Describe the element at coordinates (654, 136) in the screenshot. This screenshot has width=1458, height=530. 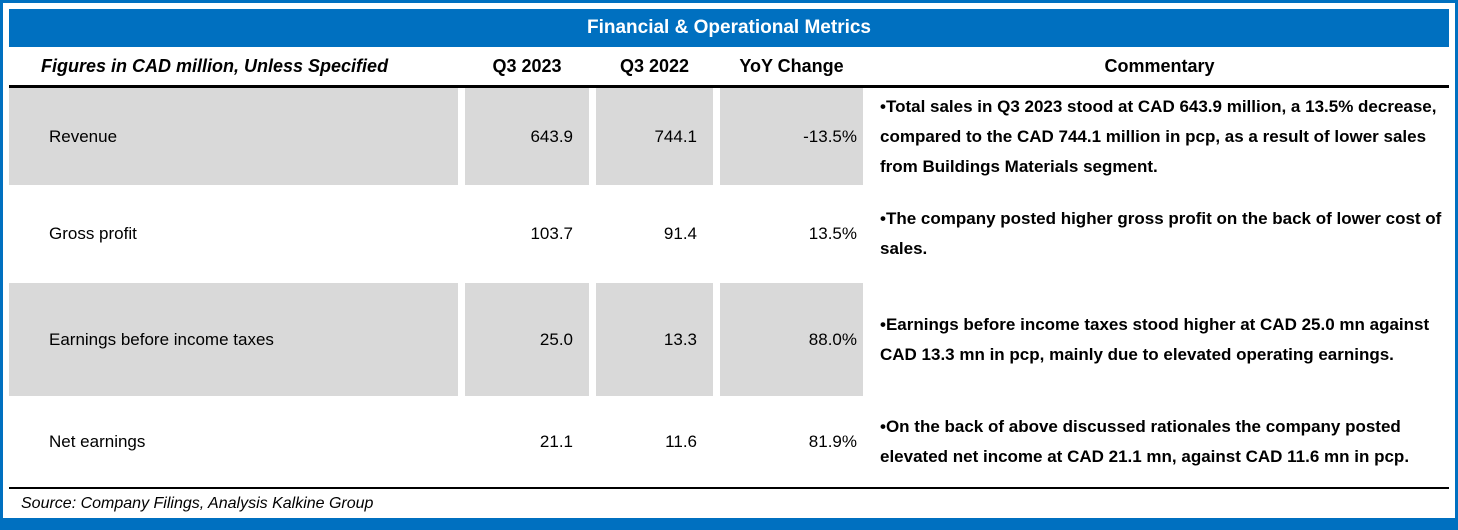
I see `value-q3-2022: 744.1` at that location.